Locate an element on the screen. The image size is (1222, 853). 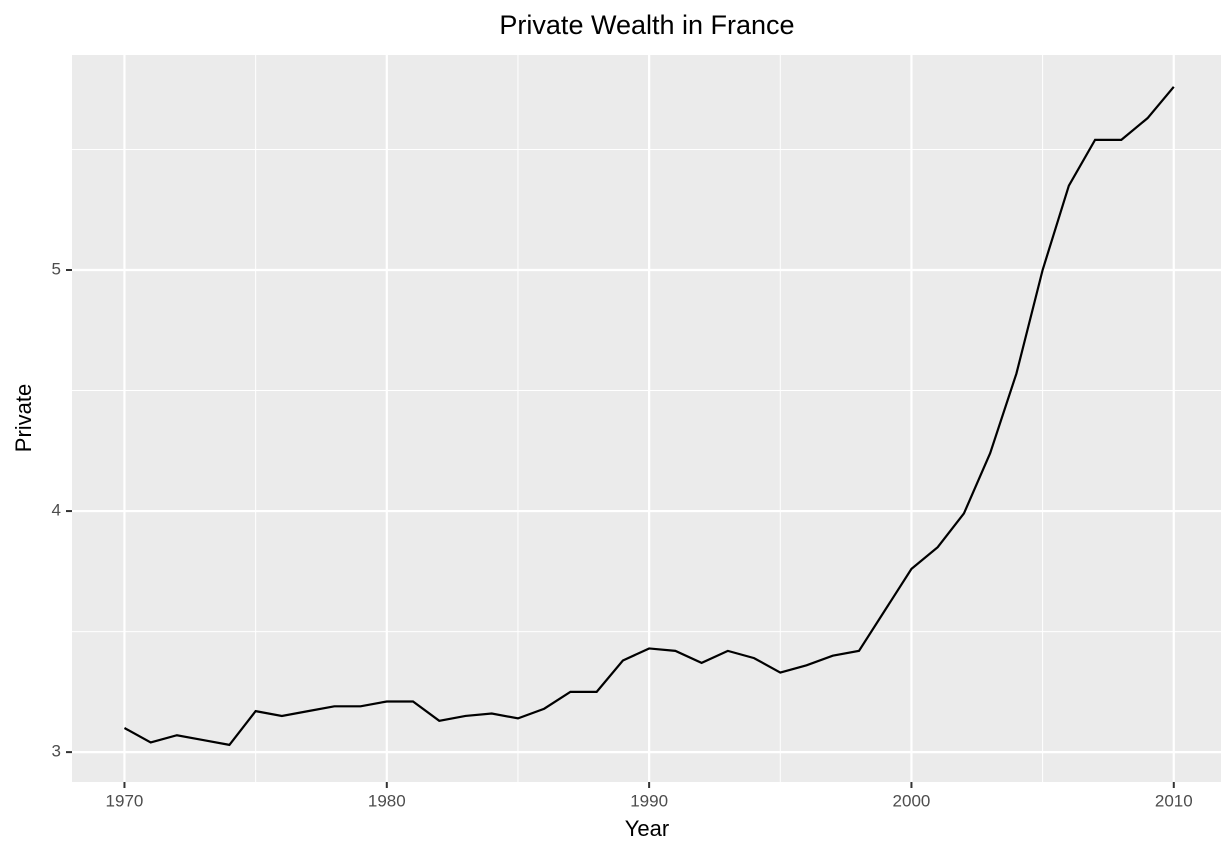
x-tick-label: 2000 is located at coordinates (912, 800).